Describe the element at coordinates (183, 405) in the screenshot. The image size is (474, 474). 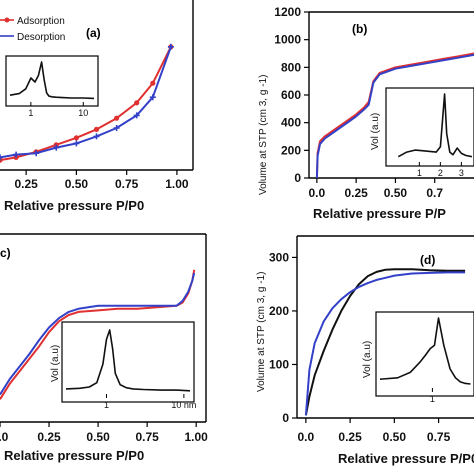
I see `inset-x-tick-label: 10 nm` at that location.